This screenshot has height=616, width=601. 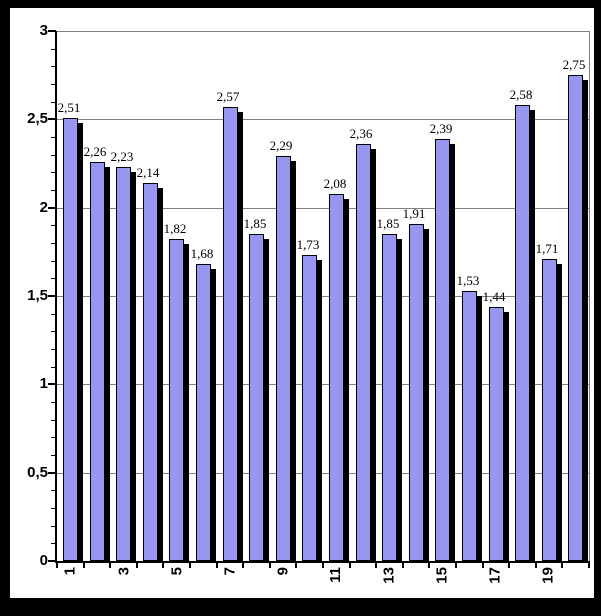 I want to click on bar-value-label: 2,58, so click(x=521, y=94).